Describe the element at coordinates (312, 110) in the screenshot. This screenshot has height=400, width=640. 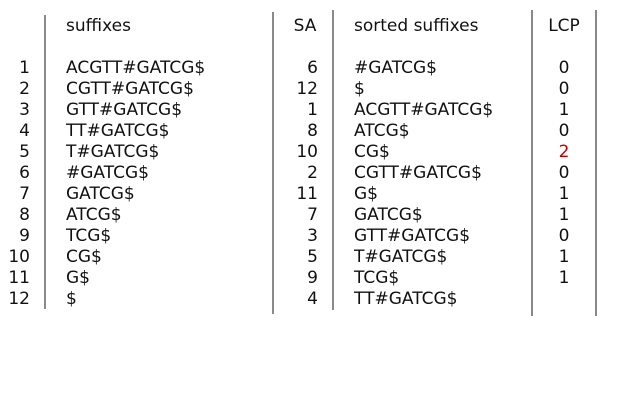
I see `row-sa: 1` at that location.